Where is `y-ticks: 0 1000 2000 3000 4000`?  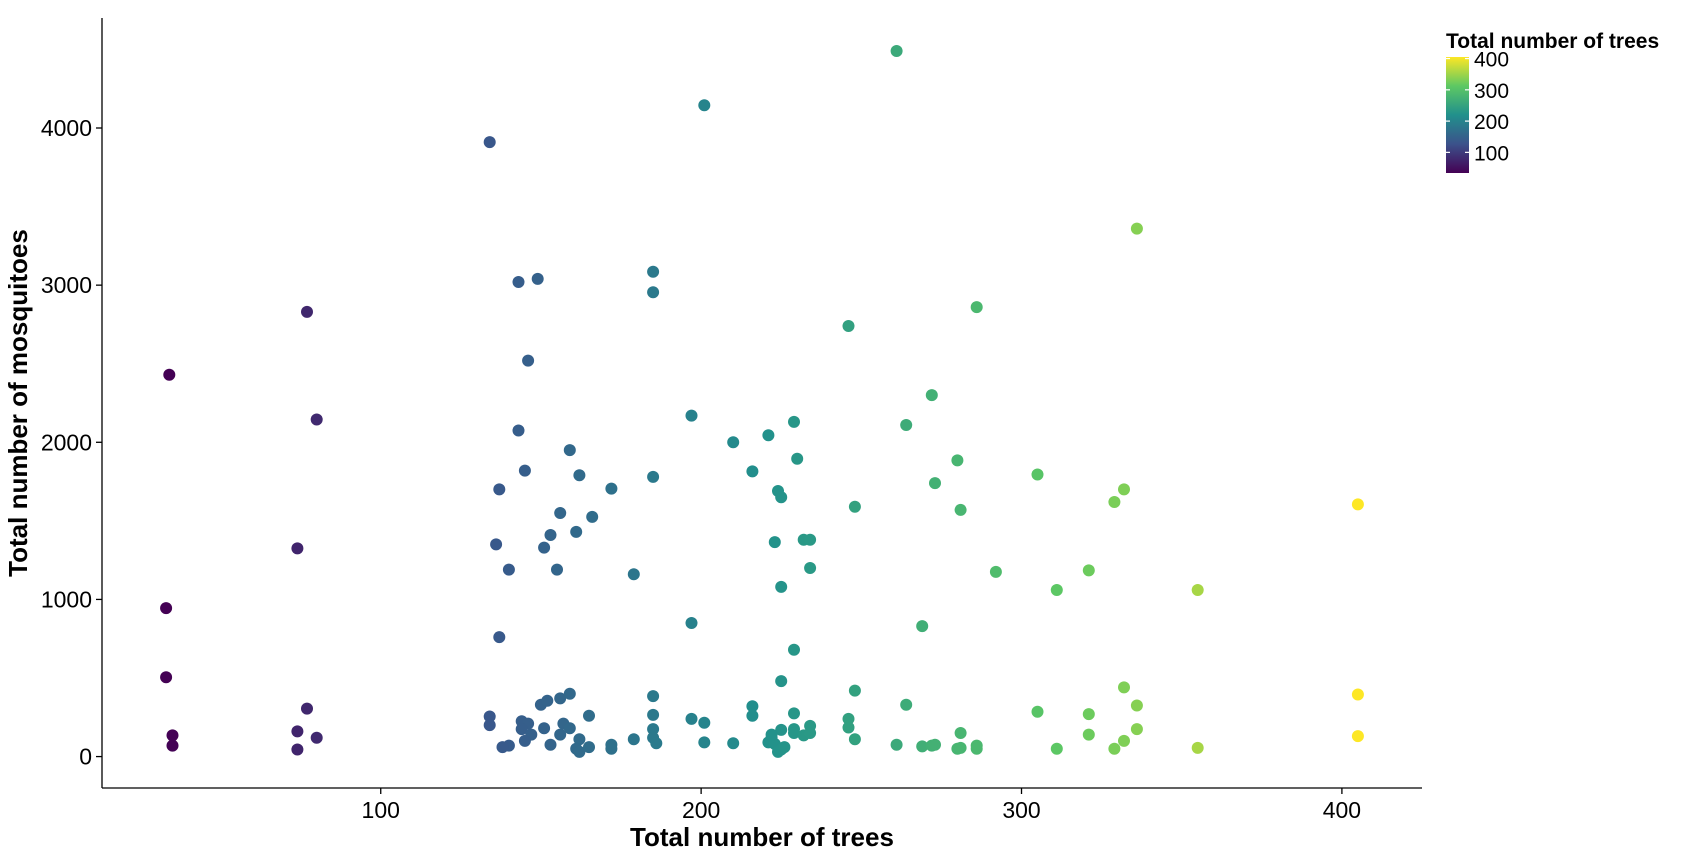
y-ticks: 0 1000 2000 3000 4000 is located at coordinates (71, 442).